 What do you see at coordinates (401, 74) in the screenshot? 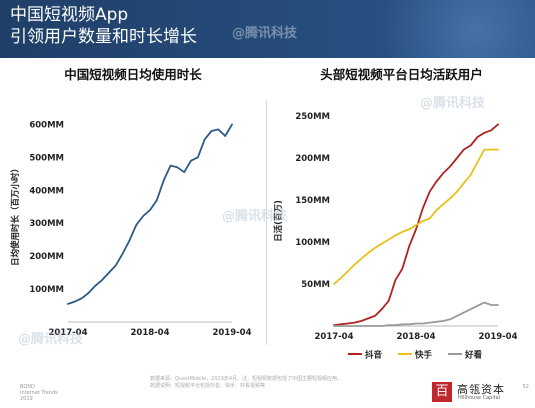
I see `right-chart-title: 头部短视频平台日均活跃用户` at bounding box center [401, 74].